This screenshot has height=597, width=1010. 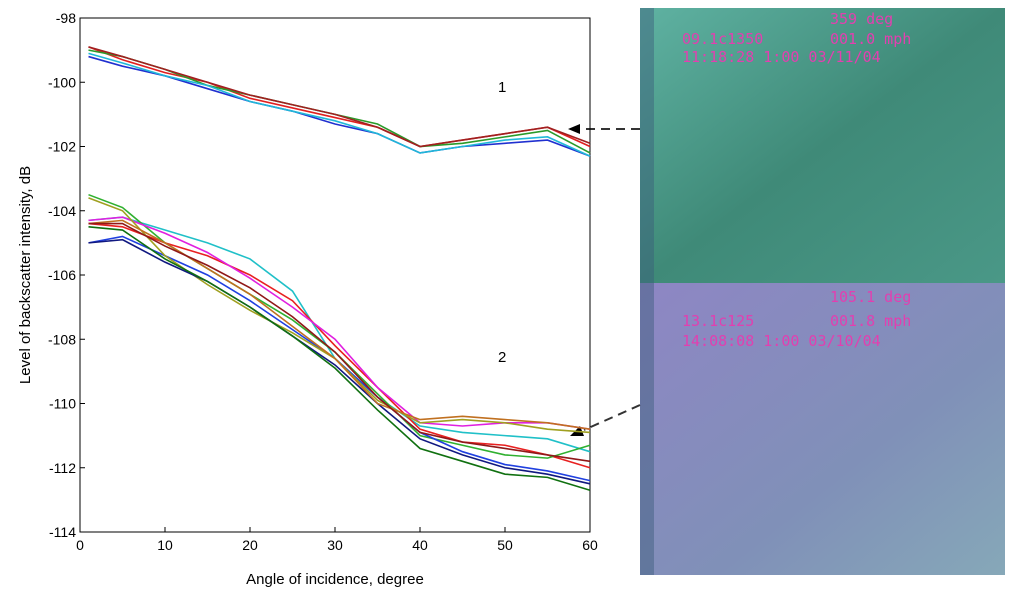 I want to click on x-tick-label: 0, so click(x=80, y=545).